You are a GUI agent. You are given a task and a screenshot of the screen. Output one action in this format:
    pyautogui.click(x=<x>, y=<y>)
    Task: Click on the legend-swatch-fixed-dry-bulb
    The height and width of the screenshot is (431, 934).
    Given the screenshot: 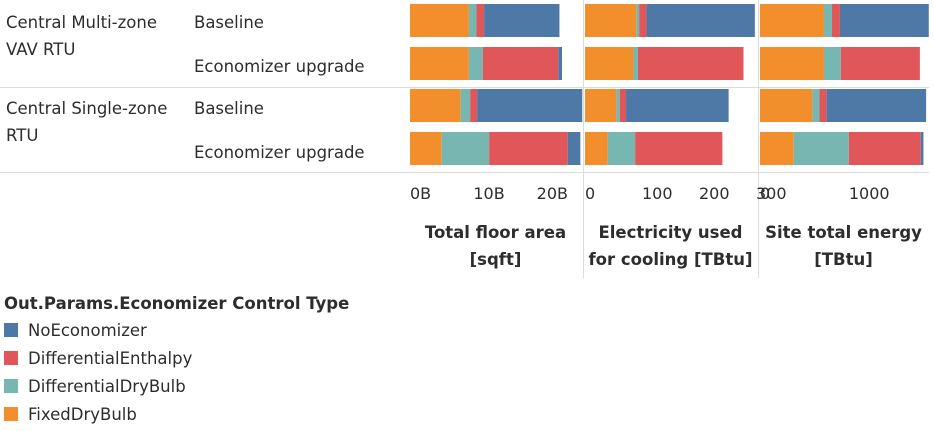 What is the action you would take?
    pyautogui.click(x=11, y=414)
    